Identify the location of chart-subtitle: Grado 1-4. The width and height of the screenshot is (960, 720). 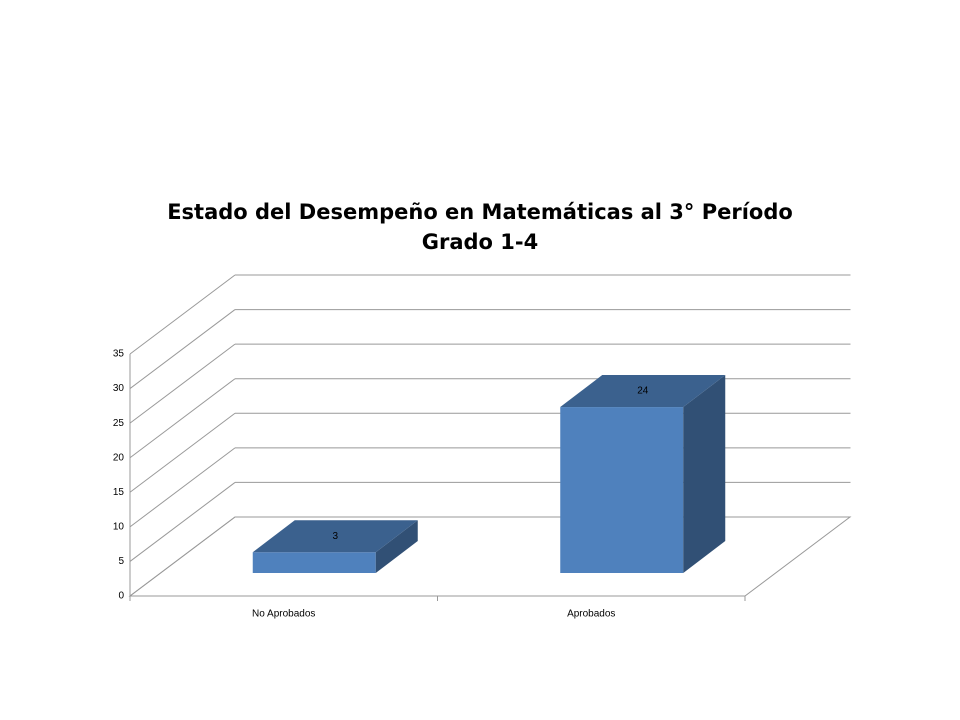
(480, 242).